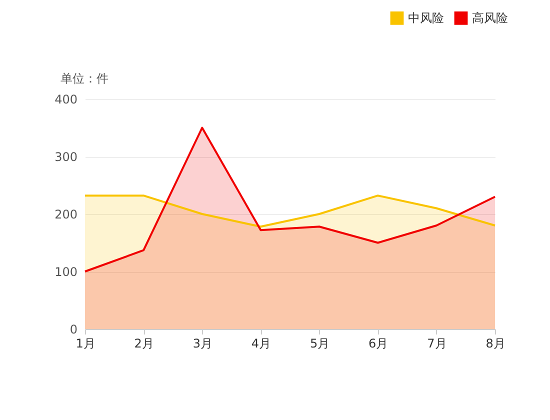 The width and height of the screenshot is (550, 420). Describe the element at coordinates (426, 18) in the screenshot. I see `legend-label: 中风险` at that location.